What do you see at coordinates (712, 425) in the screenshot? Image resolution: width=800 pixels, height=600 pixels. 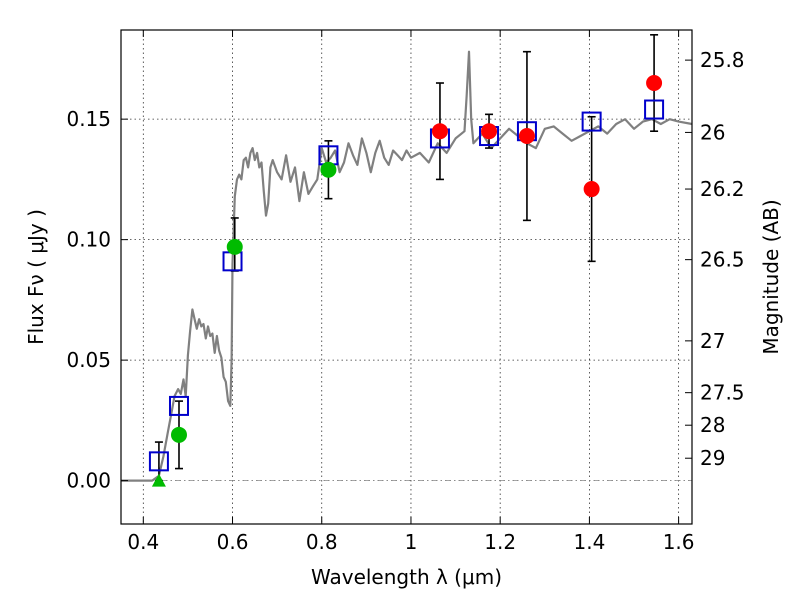 I see `right-tick-label: 28` at bounding box center [712, 425].